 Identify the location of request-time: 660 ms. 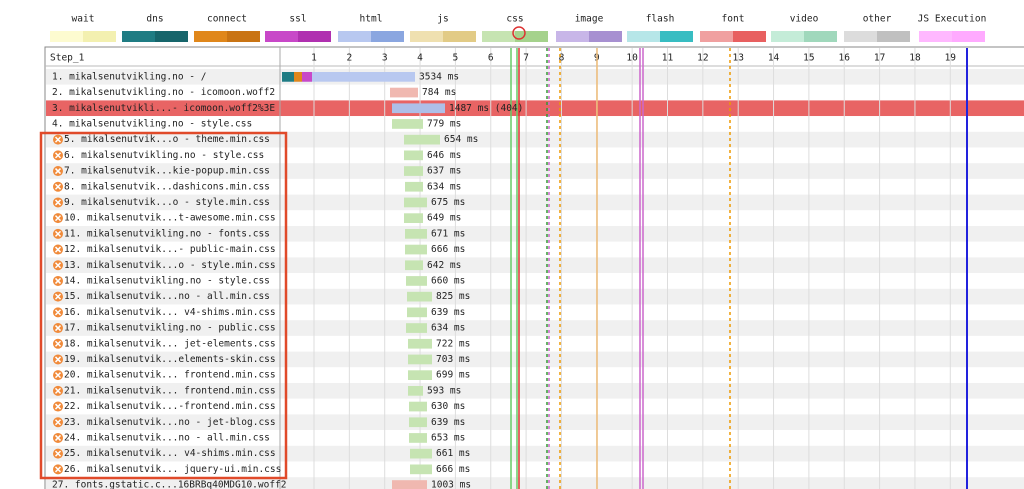
(448, 280).